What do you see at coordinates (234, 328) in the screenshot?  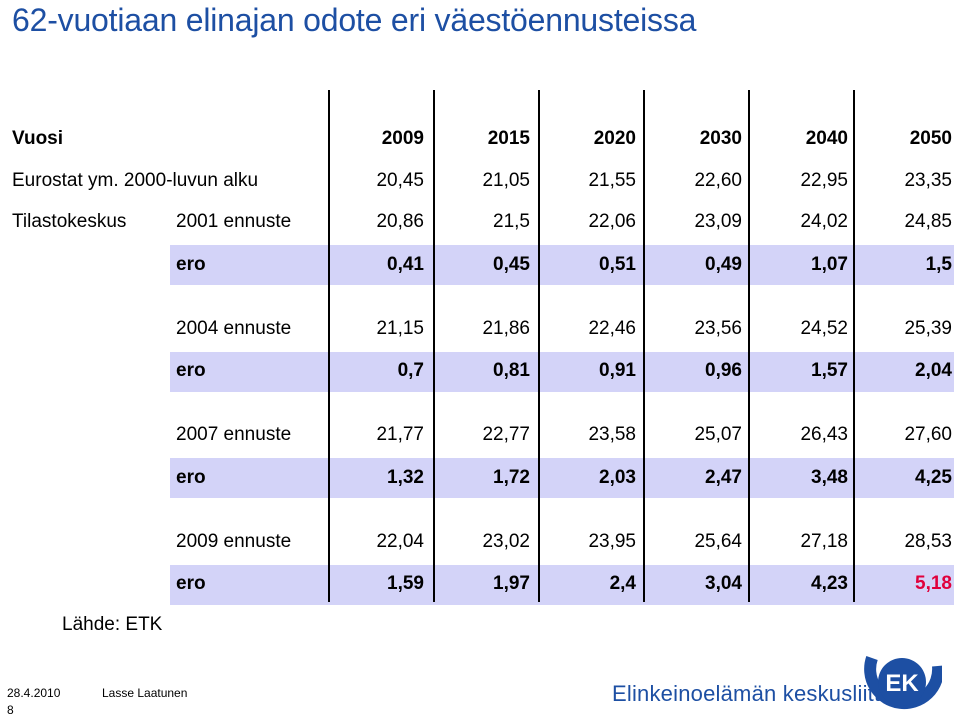 I see `forecast-label: 2004 ennuste` at bounding box center [234, 328].